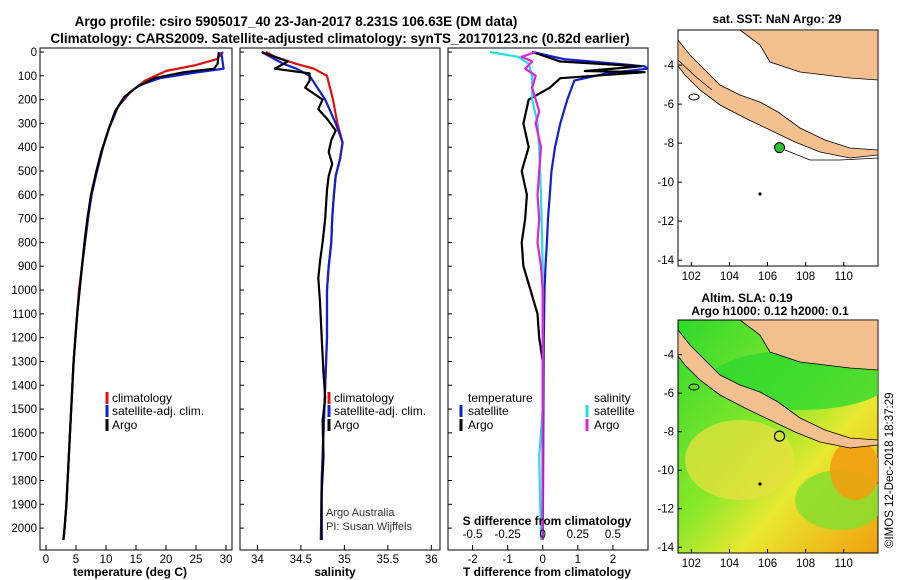 The height and width of the screenshot is (580, 900). What do you see at coordinates (500, 398) in the screenshot?
I see `legend-temperature-title: temperature` at bounding box center [500, 398].